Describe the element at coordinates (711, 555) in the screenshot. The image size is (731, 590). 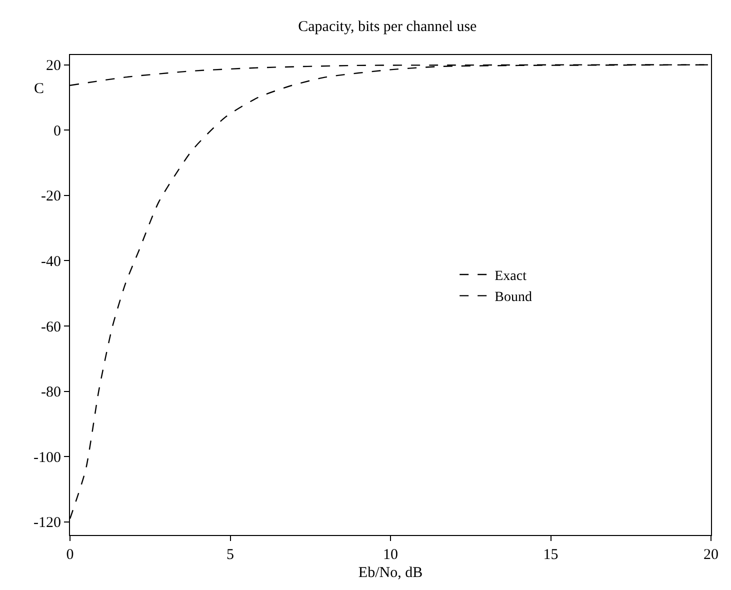
I see `x-tick-label: 20` at that location.